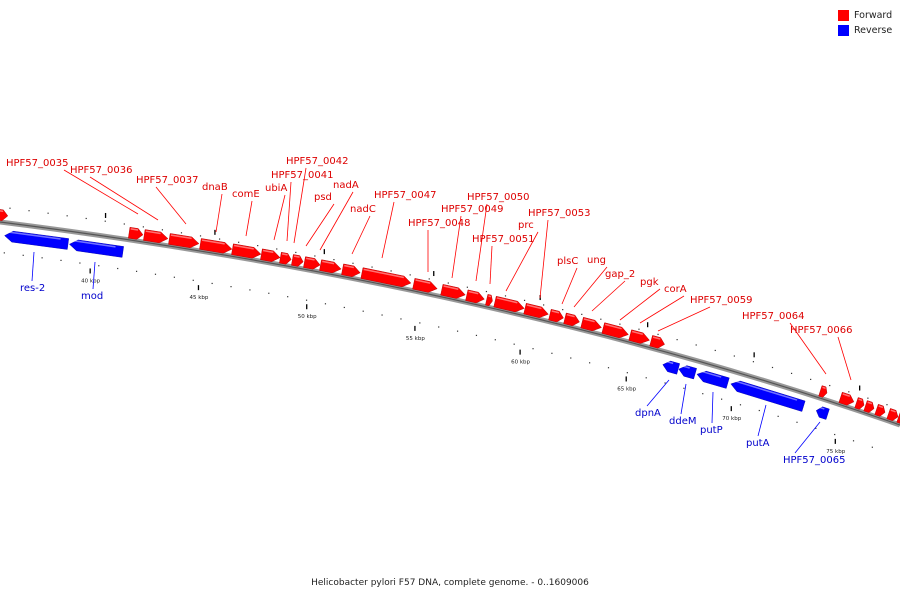 The width and height of the screenshot is (900, 600). Describe the element at coordinates (198, 298) in the screenshot. I see `scale-label: 45 kbp` at that location.